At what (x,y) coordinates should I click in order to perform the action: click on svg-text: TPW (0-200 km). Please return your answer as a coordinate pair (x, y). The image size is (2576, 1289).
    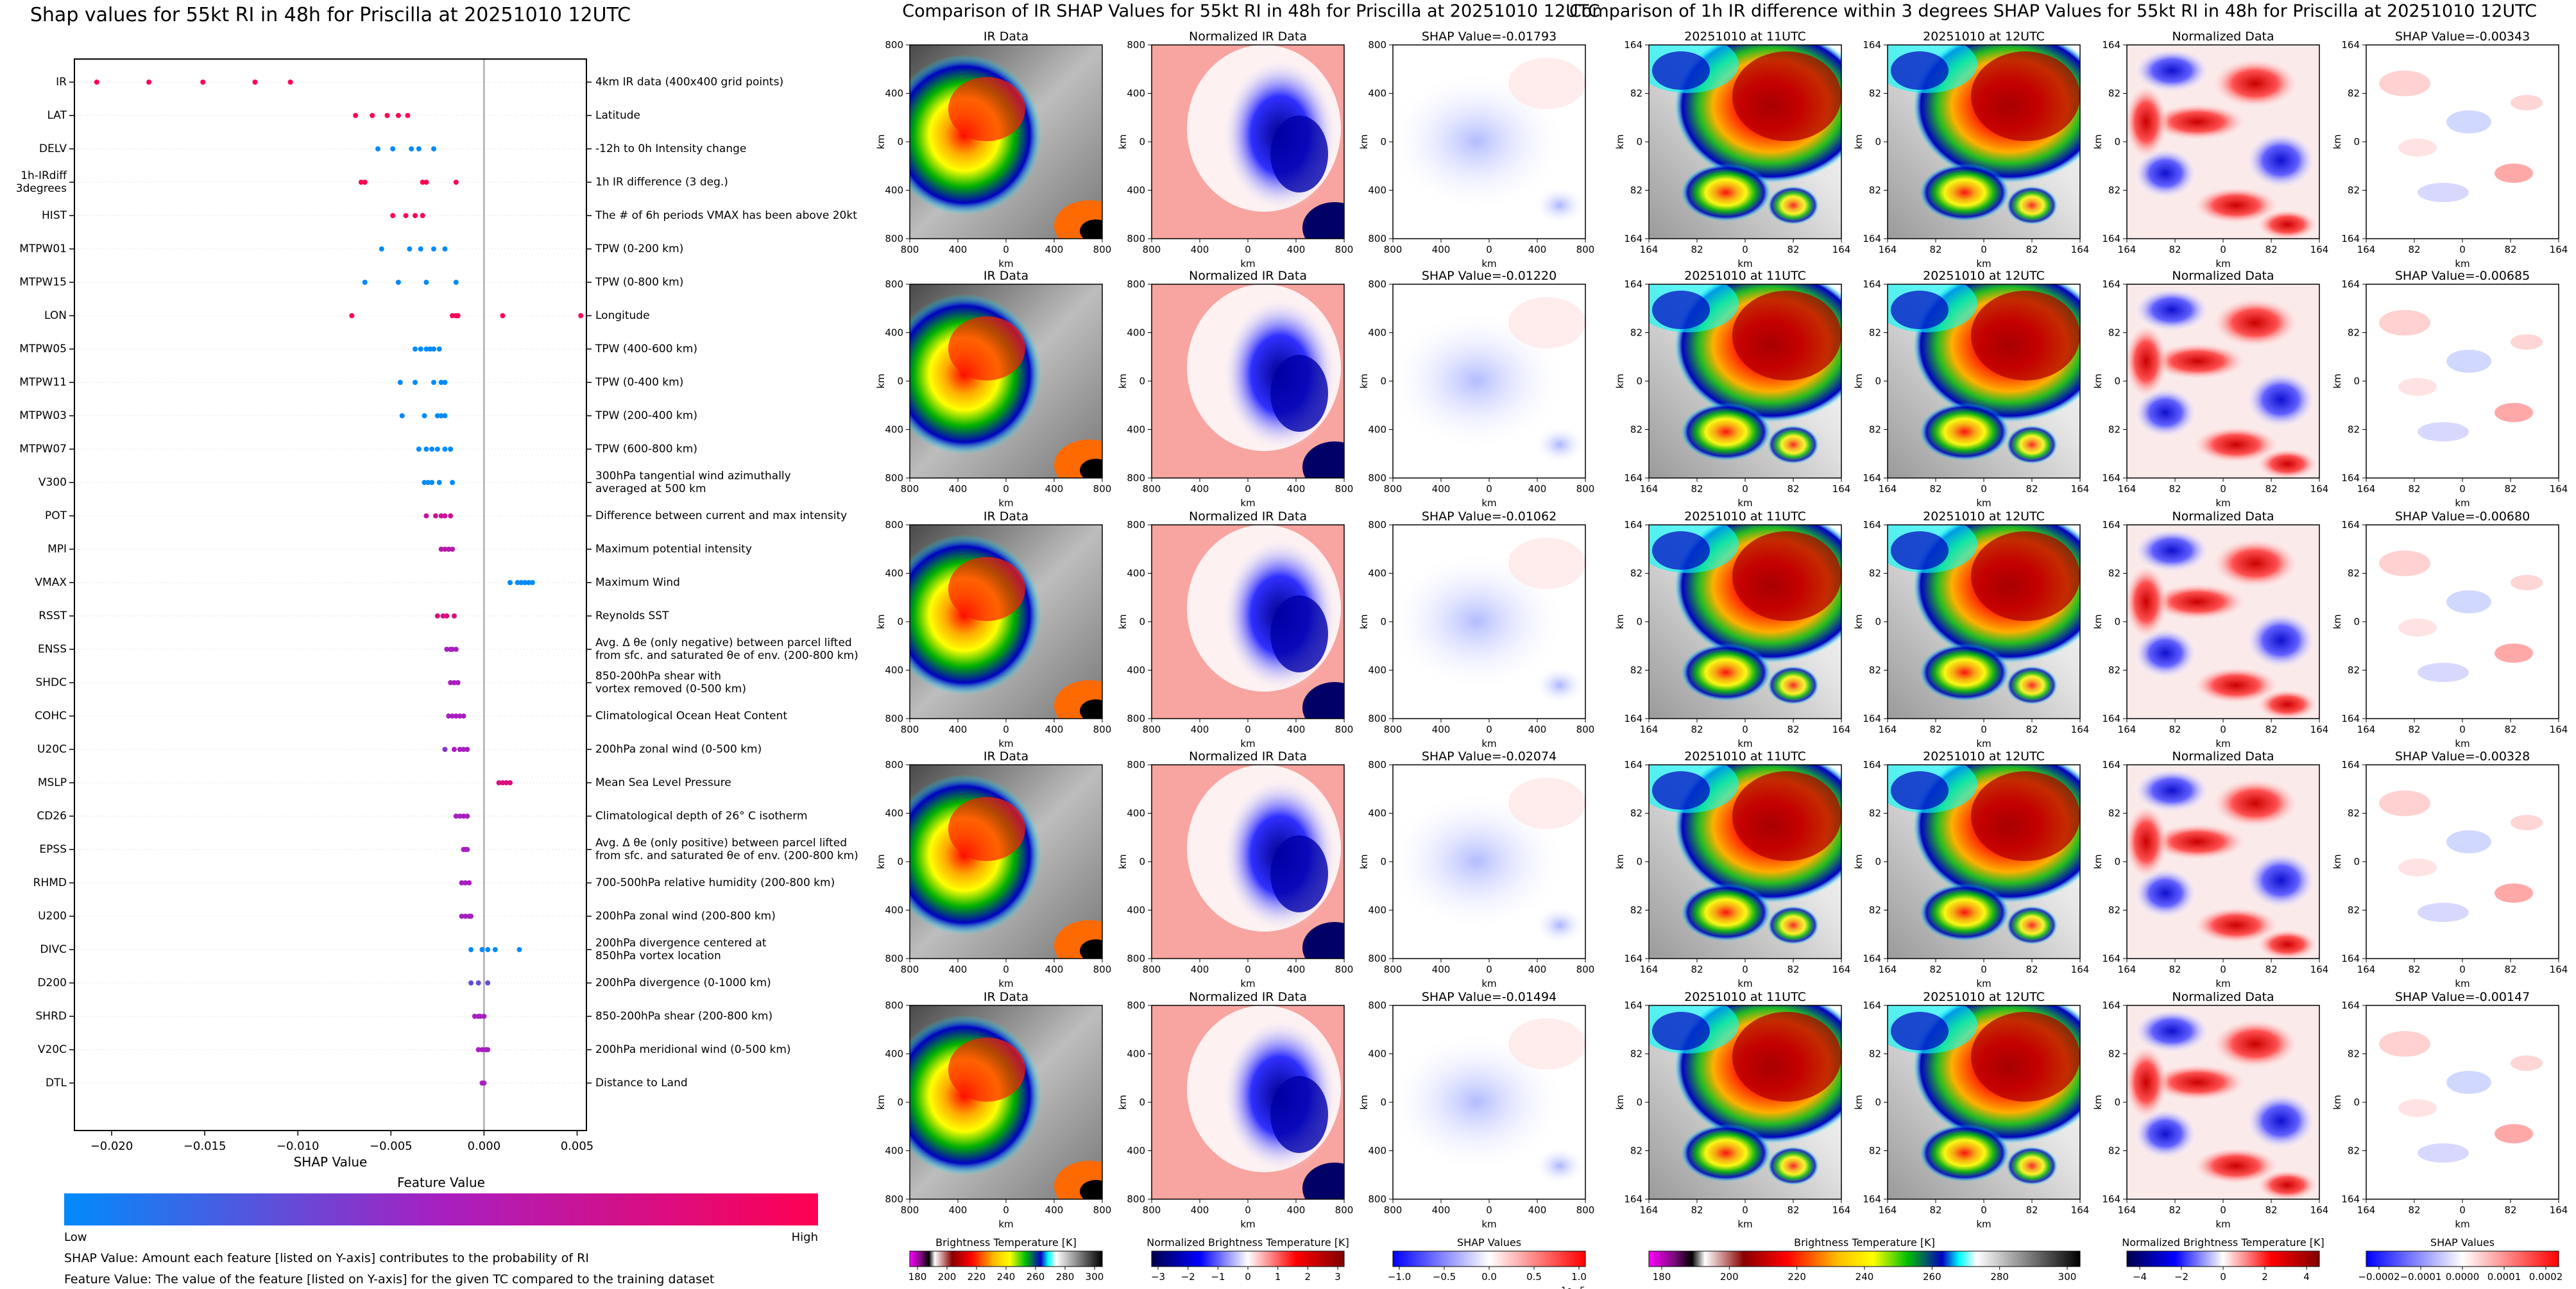
    Looking at the image, I should click on (639, 249).